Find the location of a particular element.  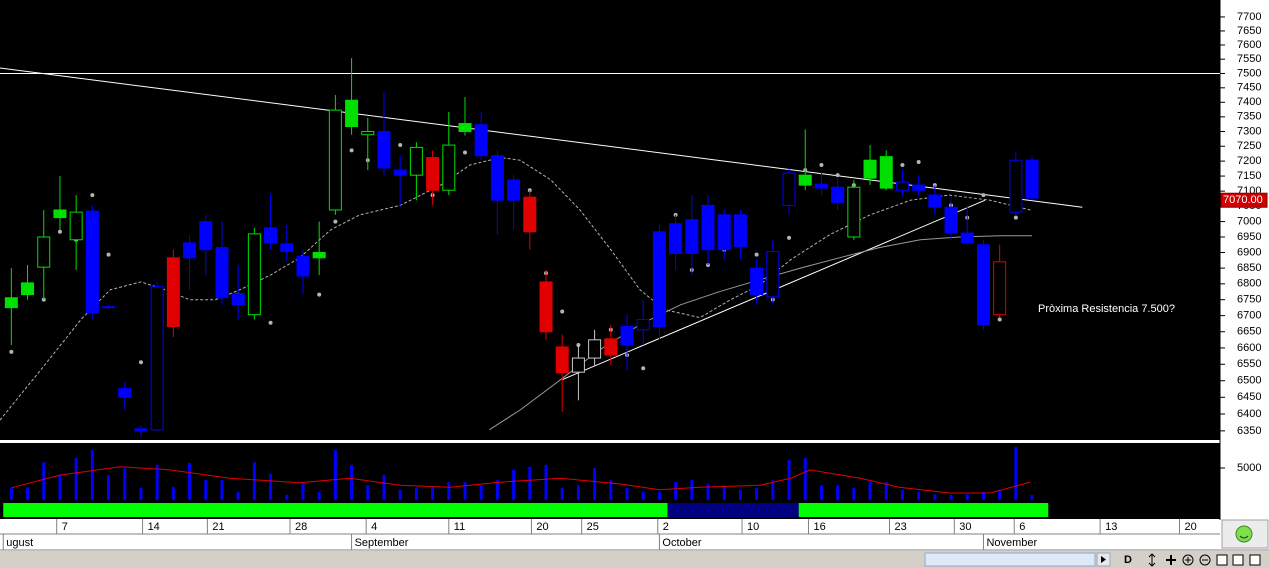

scroll-thumb is located at coordinates (1010, 559).